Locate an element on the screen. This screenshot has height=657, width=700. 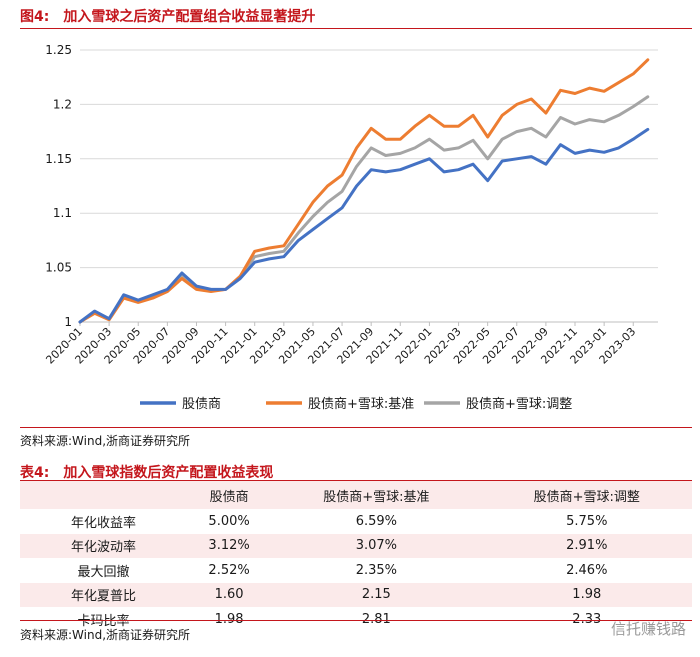
table-row: 年化夏普比 1.60 2.15 1.98 is located at coordinates (356, 594).